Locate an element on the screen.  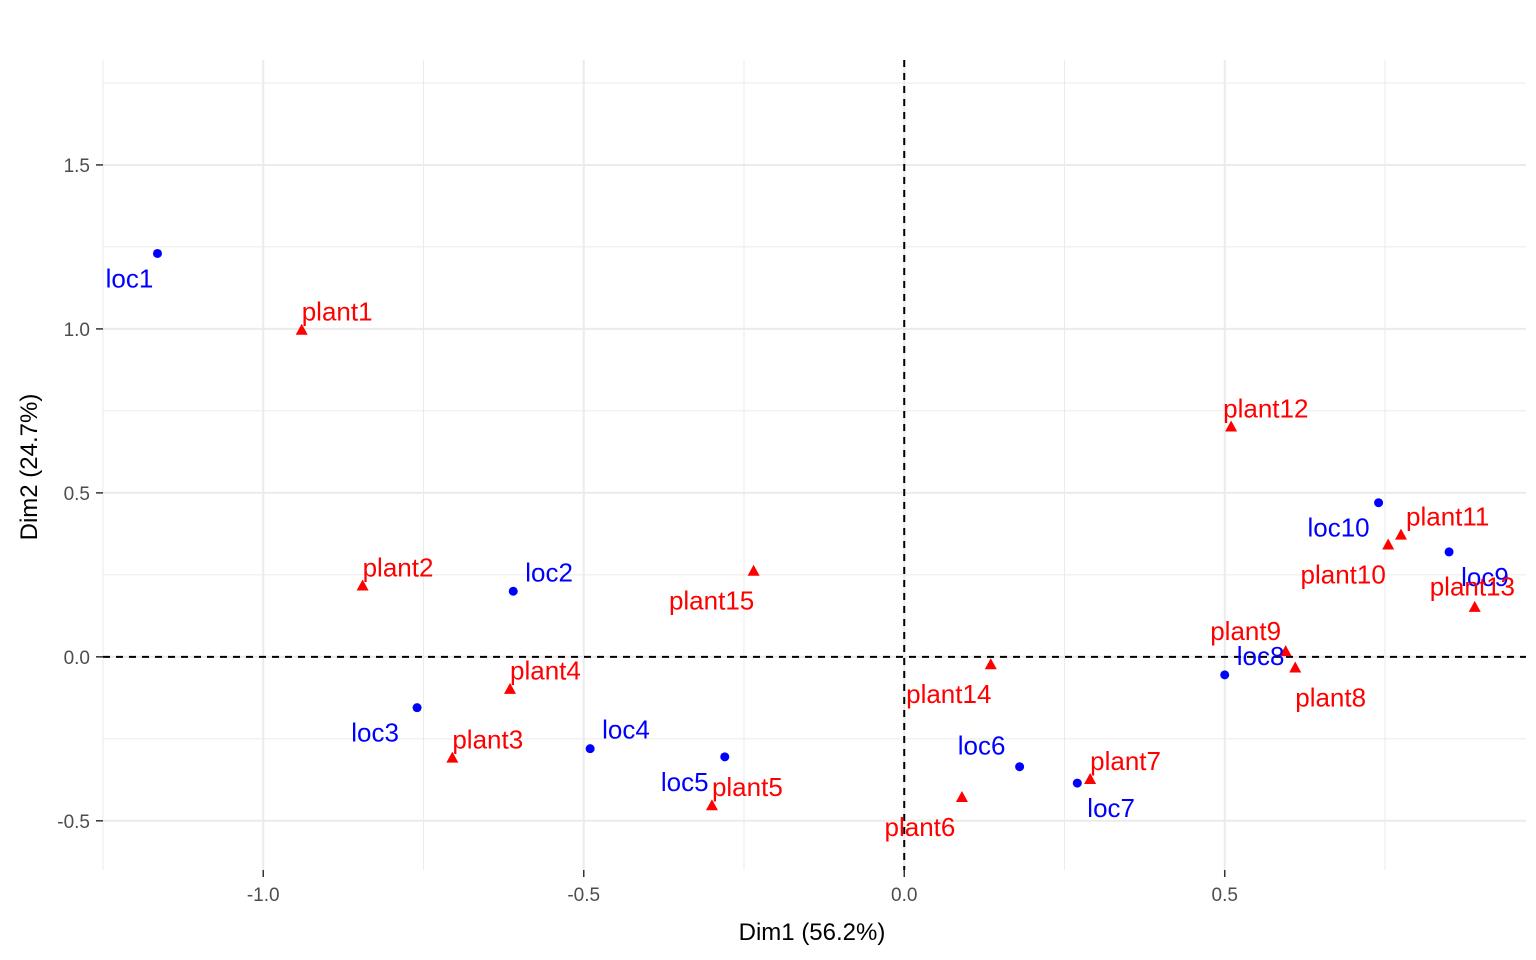
label-loc2: loc2 is located at coordinates (549, 572).